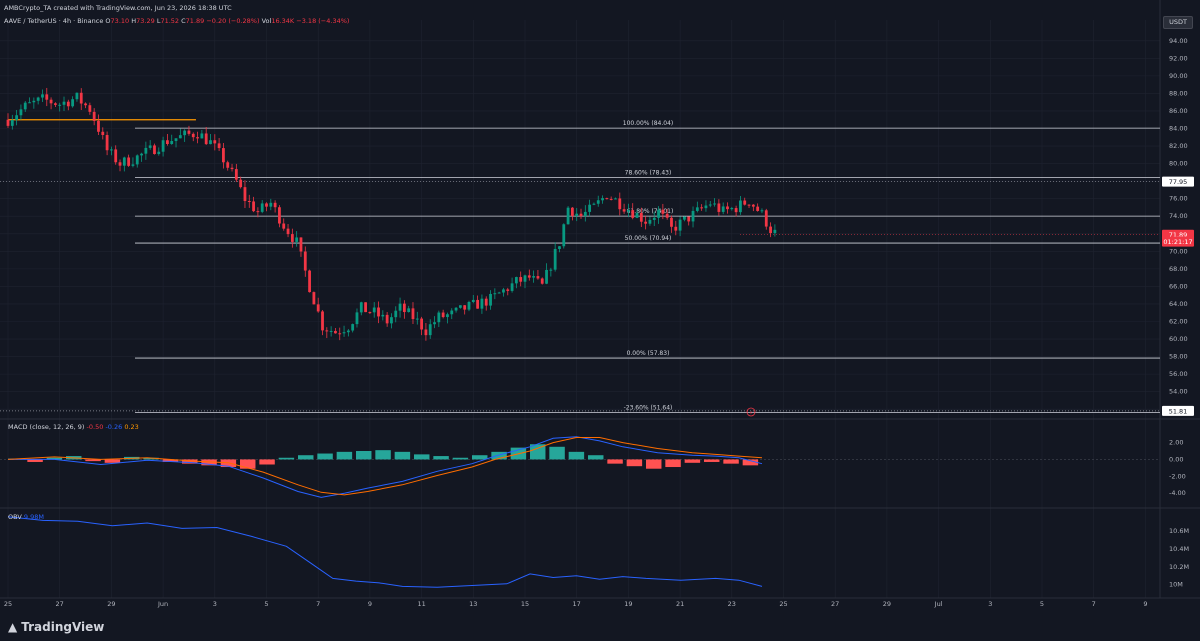  I want to click on macd-line, so click(385, 467).